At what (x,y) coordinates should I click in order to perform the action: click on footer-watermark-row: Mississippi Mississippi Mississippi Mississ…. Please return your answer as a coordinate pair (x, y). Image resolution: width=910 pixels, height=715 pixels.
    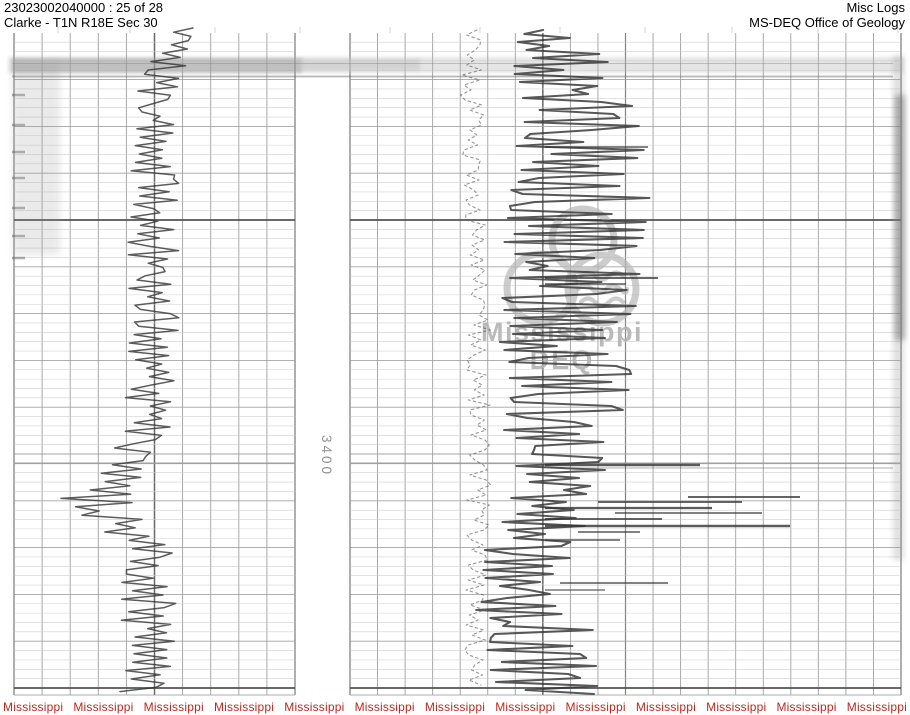
    Looking at the image, I should click on (455, 706).